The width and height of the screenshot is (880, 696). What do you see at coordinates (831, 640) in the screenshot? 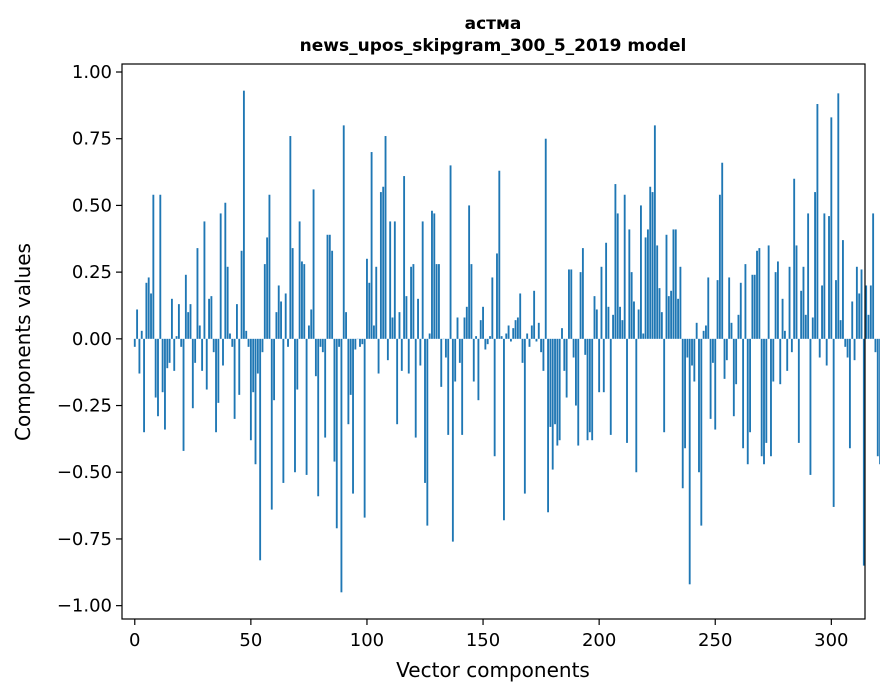
I see `x-tick-label: 300` at bounding box center [831, 640].